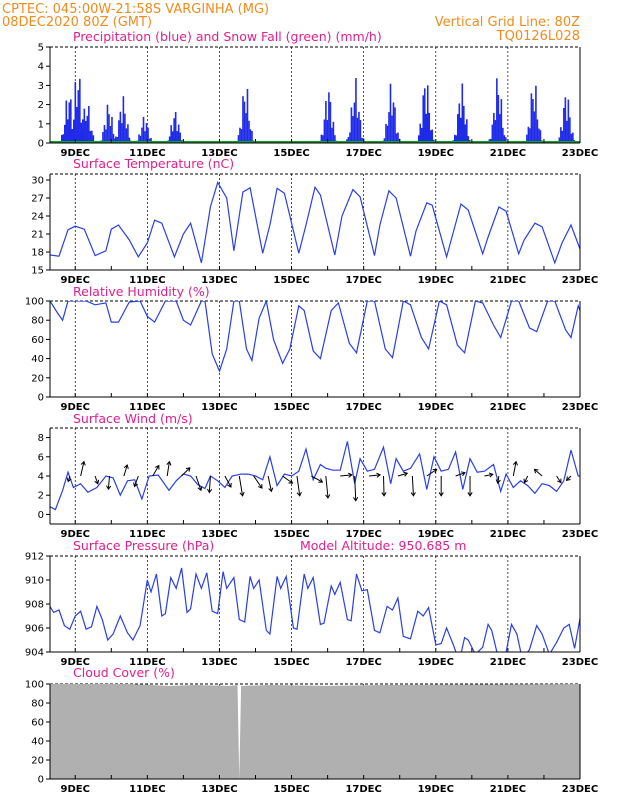 This screenshot has height=800, width=618. Describe the element at coordinates (37, 199) in the screenshot. I see `y-tick-label: 27` at that location.